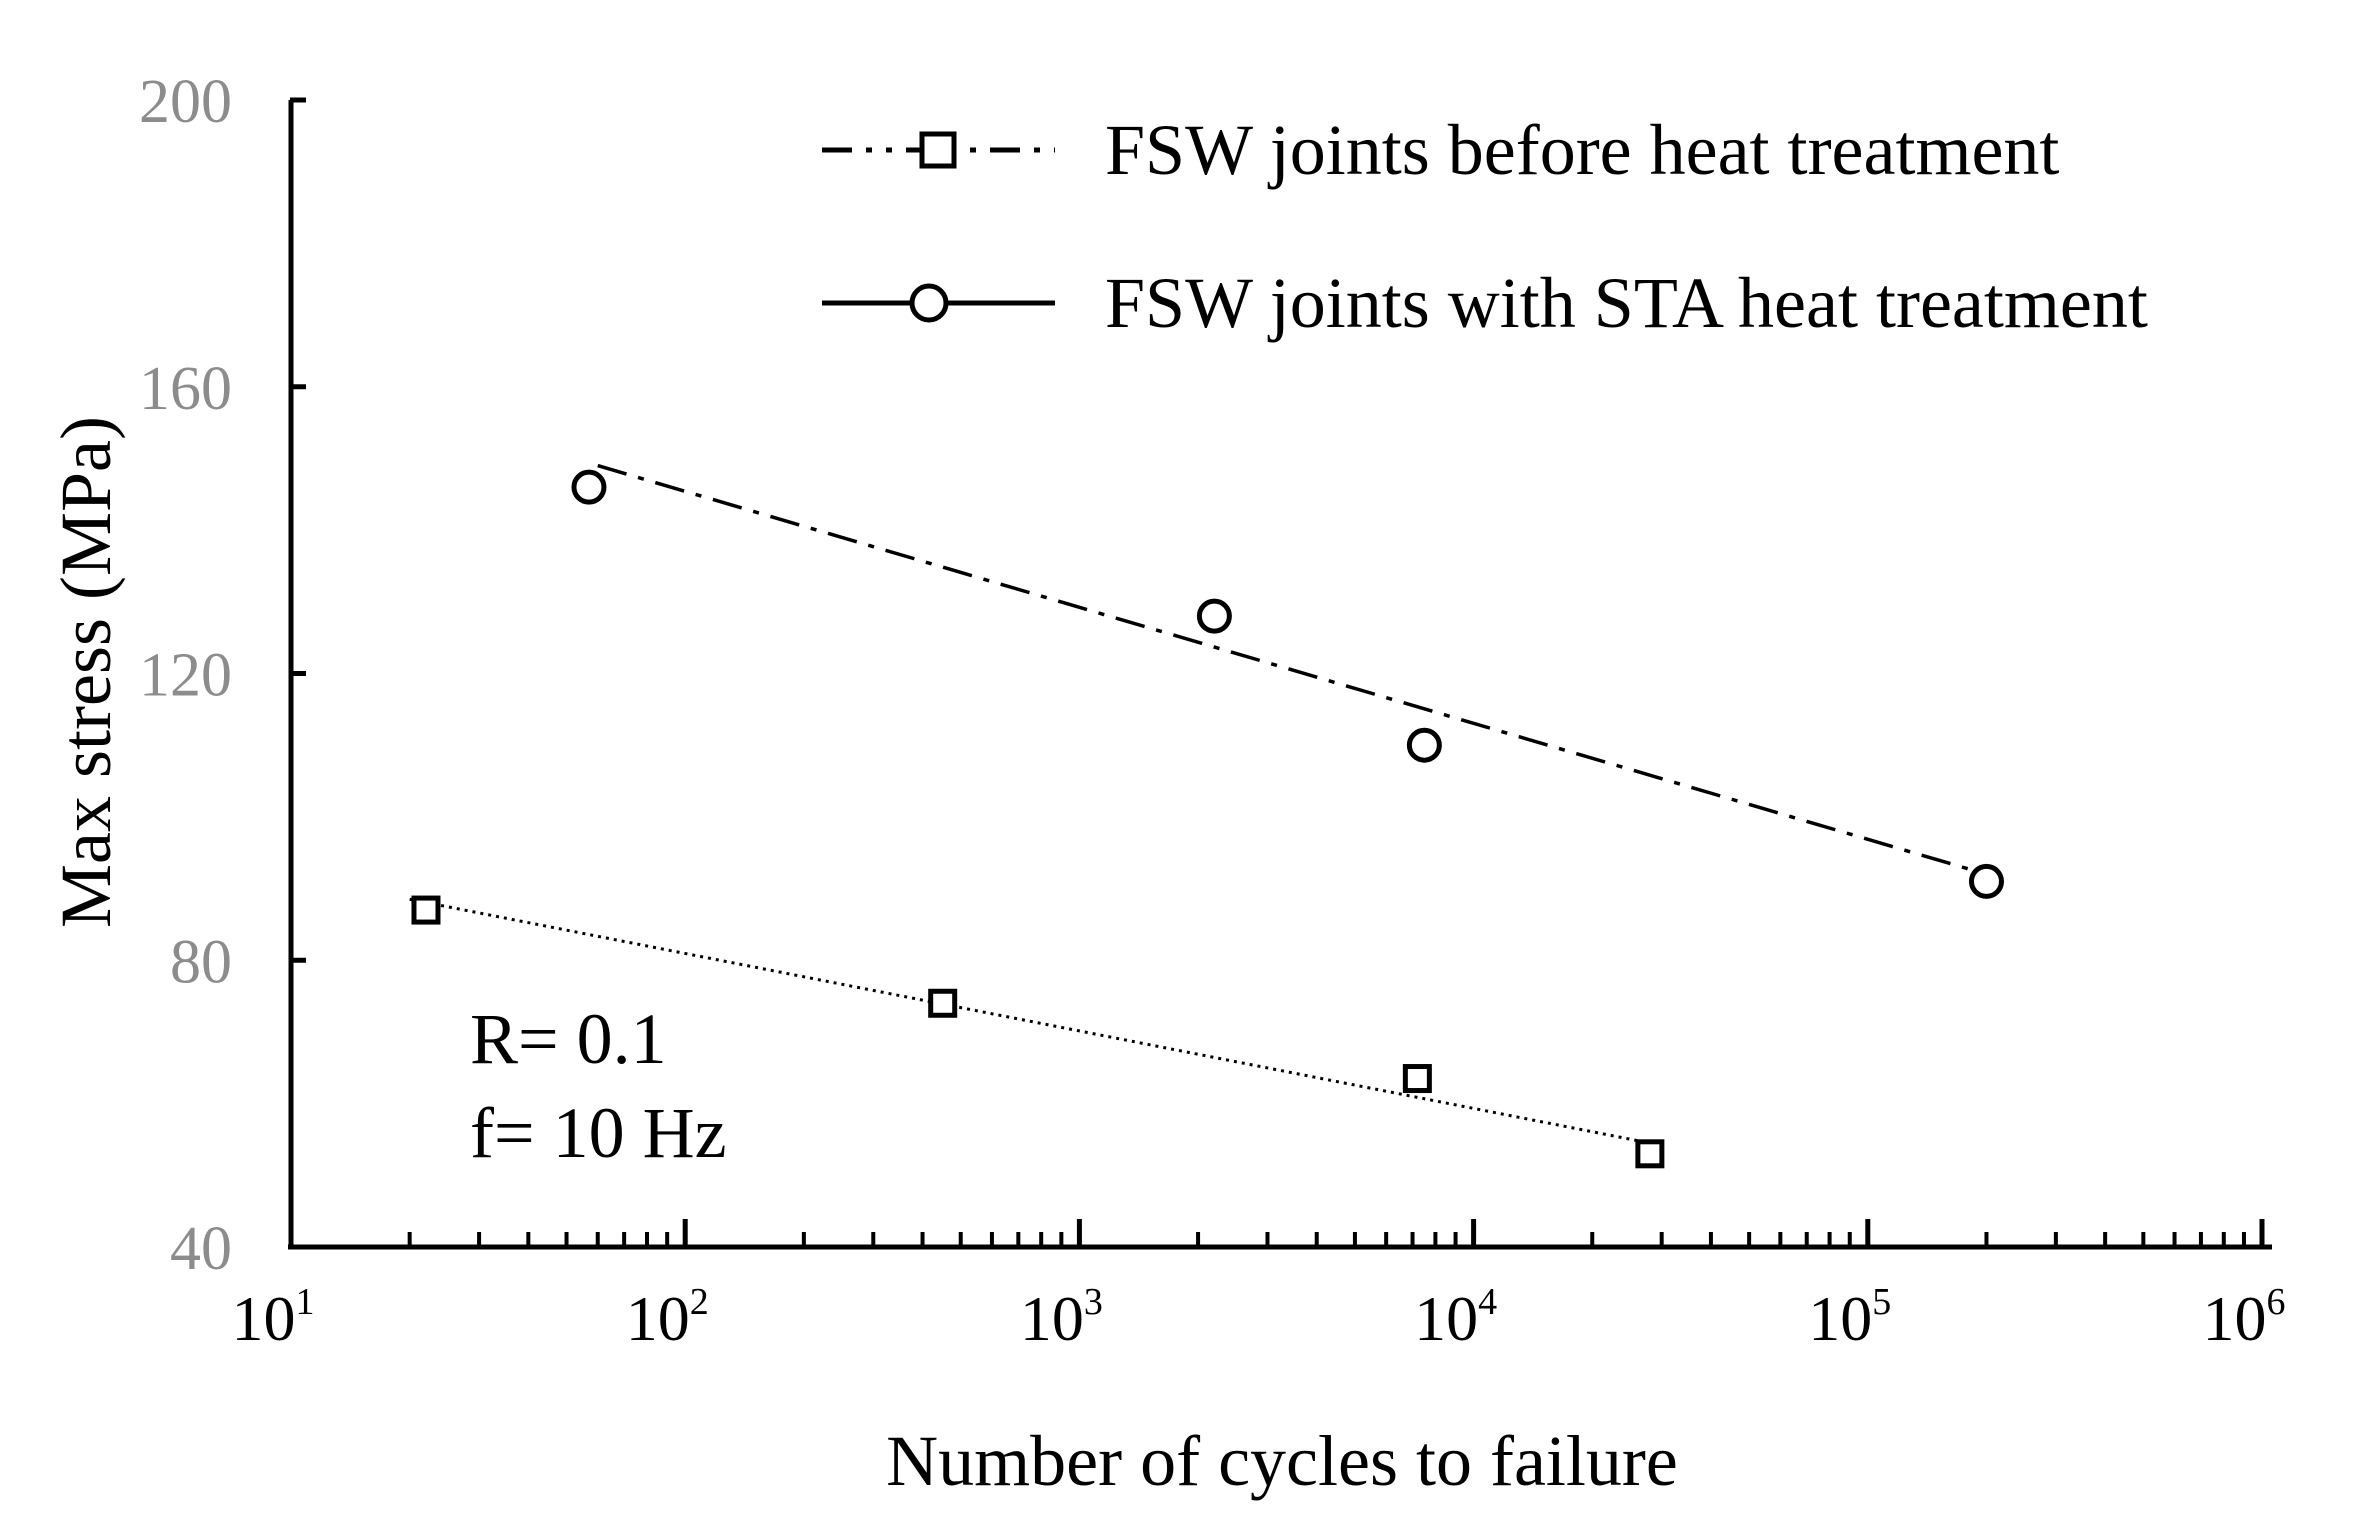 This screenshot has width=2357, height=1522. What do you see at coordinates (1282, 1461) in the screenshot?
I see `x-axis-title: Number of cycles to failure` at bounding box center [1282, 1461].